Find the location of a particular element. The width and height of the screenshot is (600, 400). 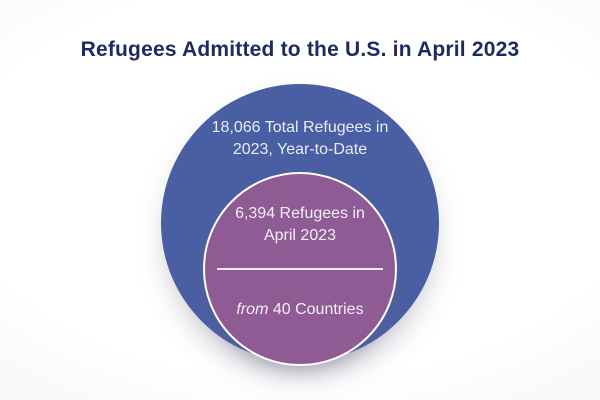

outer-label-line1: 18,066 Total Refugees in is located at coordinates (300, 127).